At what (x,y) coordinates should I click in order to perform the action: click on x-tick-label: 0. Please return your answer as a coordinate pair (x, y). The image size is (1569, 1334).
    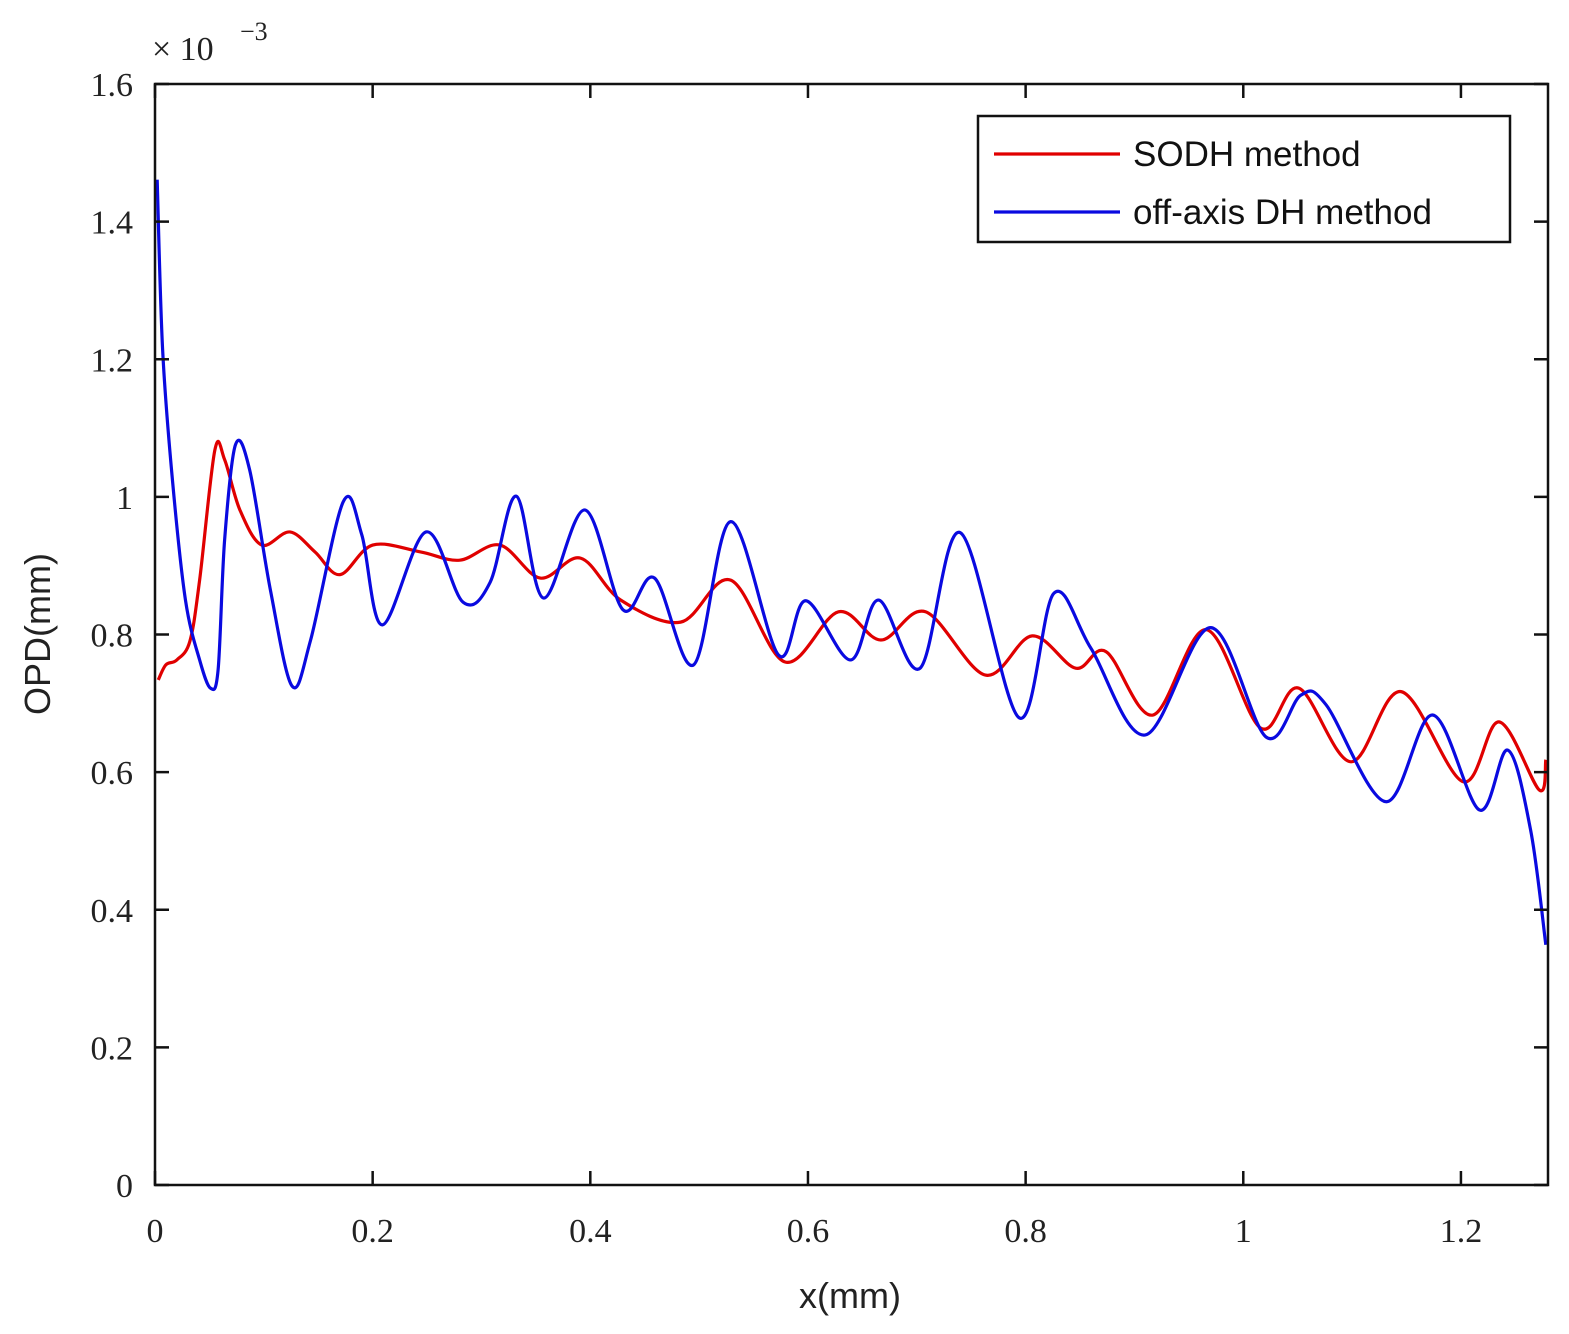
    Looking at the image, I should click on (155, 1231).